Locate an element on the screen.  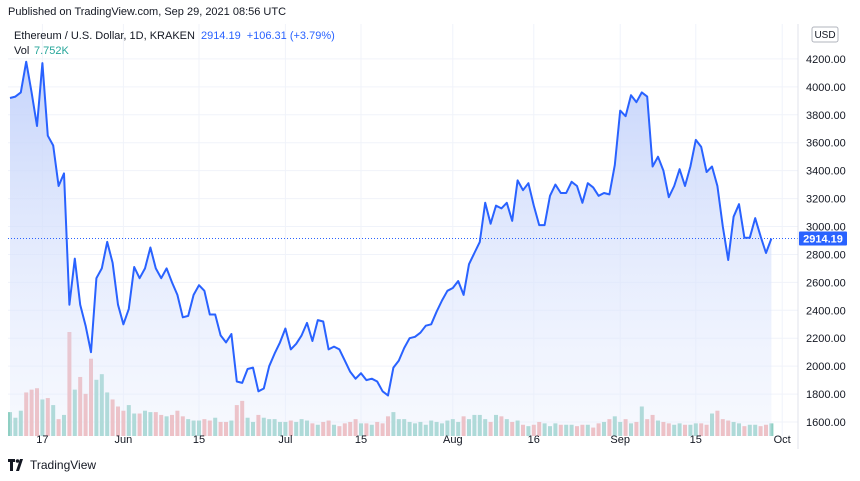
price-tick-label: 2400.00 is located at coordinates (826, 311).